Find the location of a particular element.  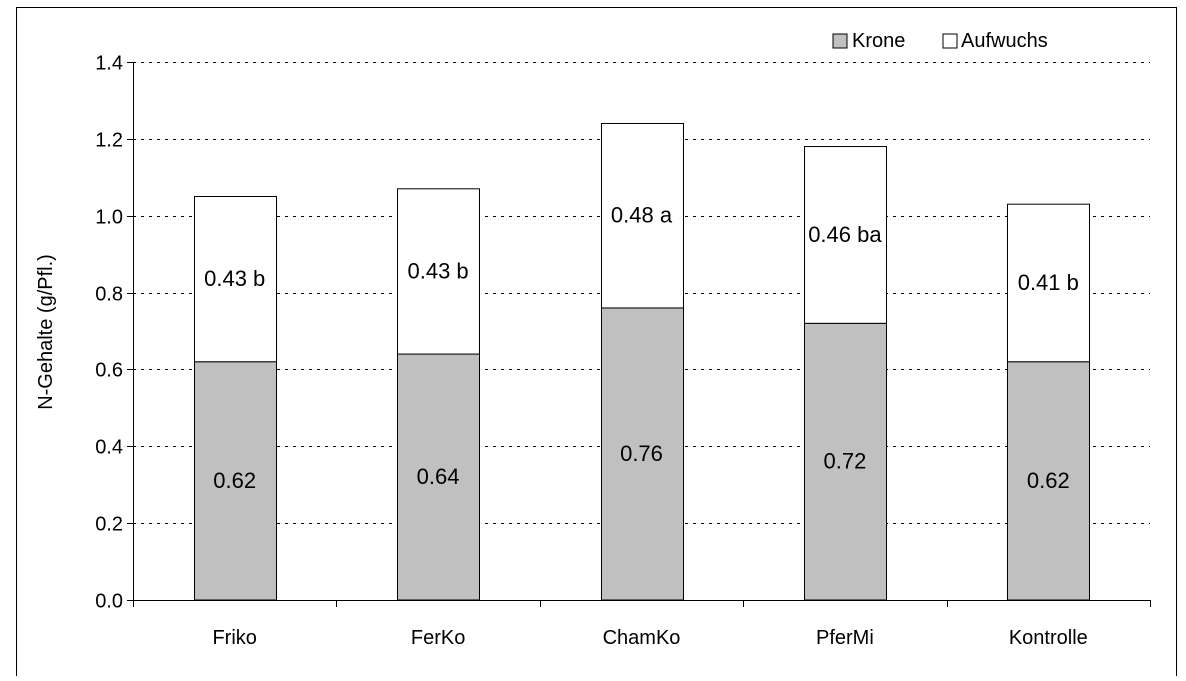

y-tick-label: 1.0 is located at coordinates (109, 218).